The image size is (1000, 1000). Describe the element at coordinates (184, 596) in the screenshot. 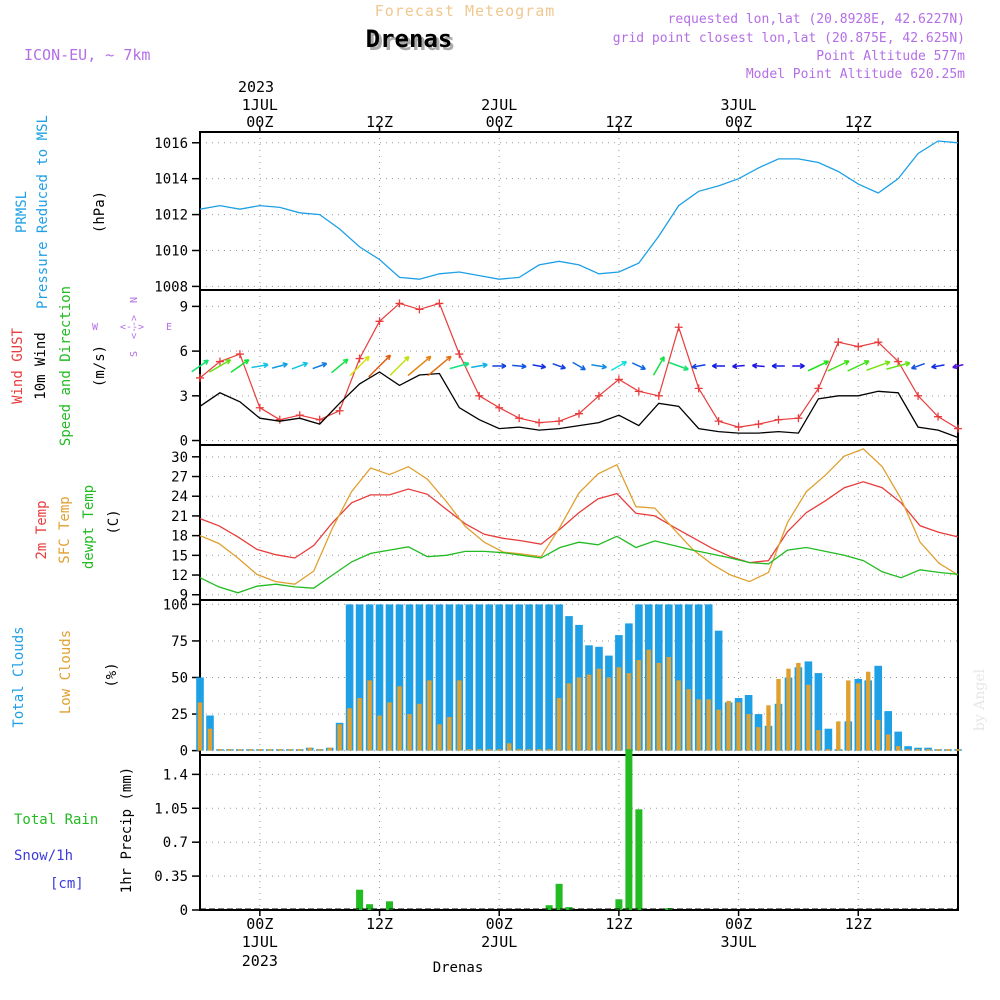

I see `temp-ytick-label: 9` at that location.